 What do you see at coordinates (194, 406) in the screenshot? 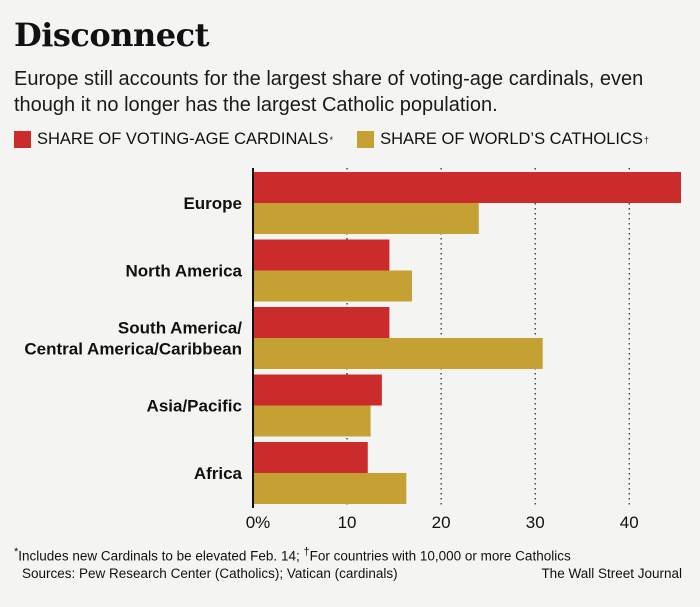
I see `category-label-3-0: Asia/Pacific` at bounding box center [194, 406].